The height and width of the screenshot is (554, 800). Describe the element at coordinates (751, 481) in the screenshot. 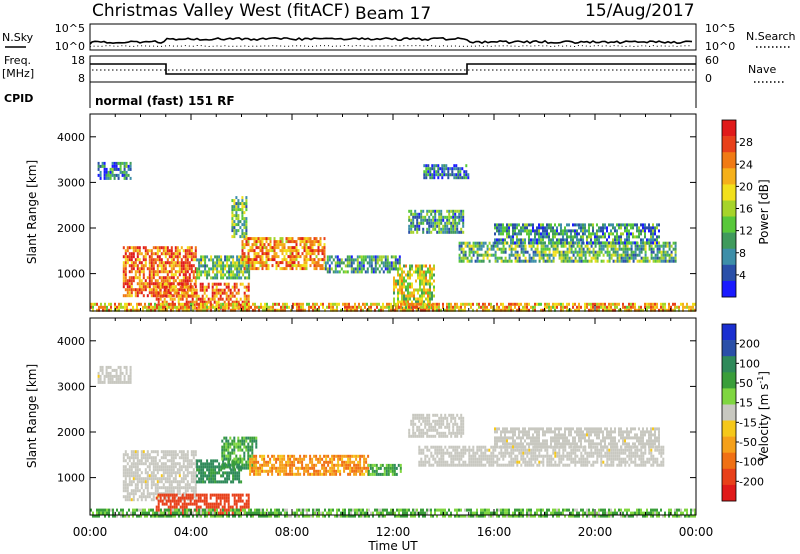

I see `velocity-colorbar-tick: -200` at that location.